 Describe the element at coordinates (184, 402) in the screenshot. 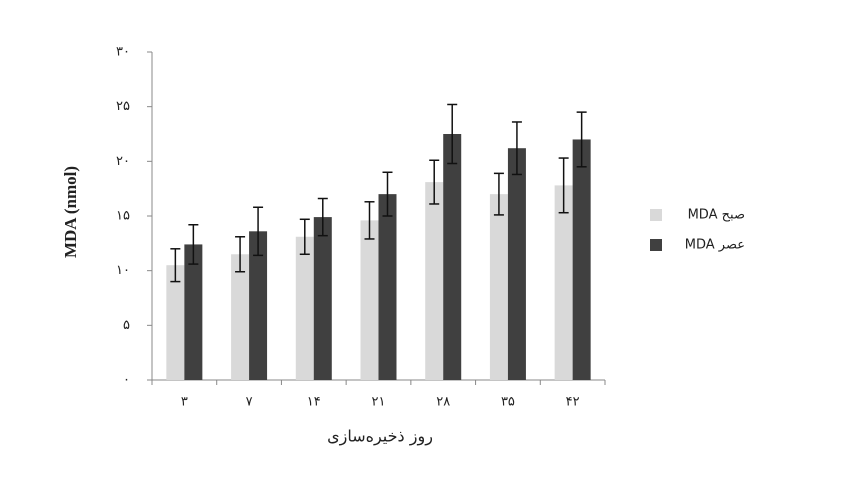

I see `x-tick-label: ۳` at that location.